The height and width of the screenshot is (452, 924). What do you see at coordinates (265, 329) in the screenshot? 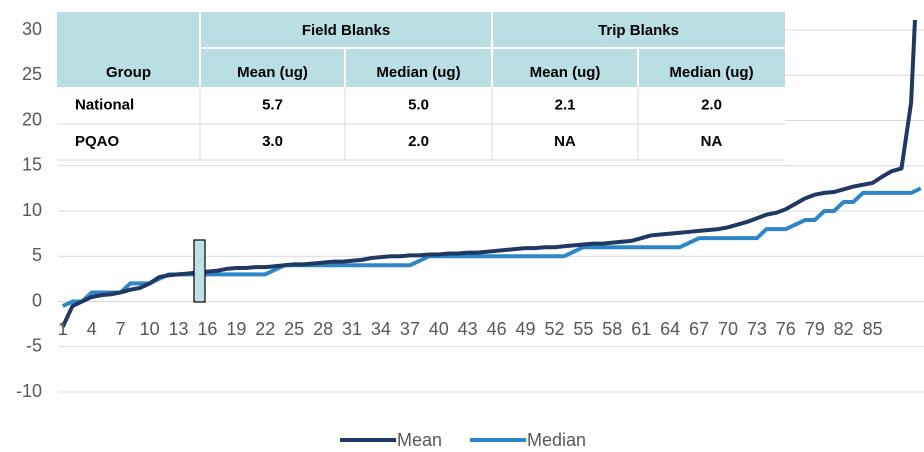
I see `x-tick-label: 22` at bounding box center [265, 329].